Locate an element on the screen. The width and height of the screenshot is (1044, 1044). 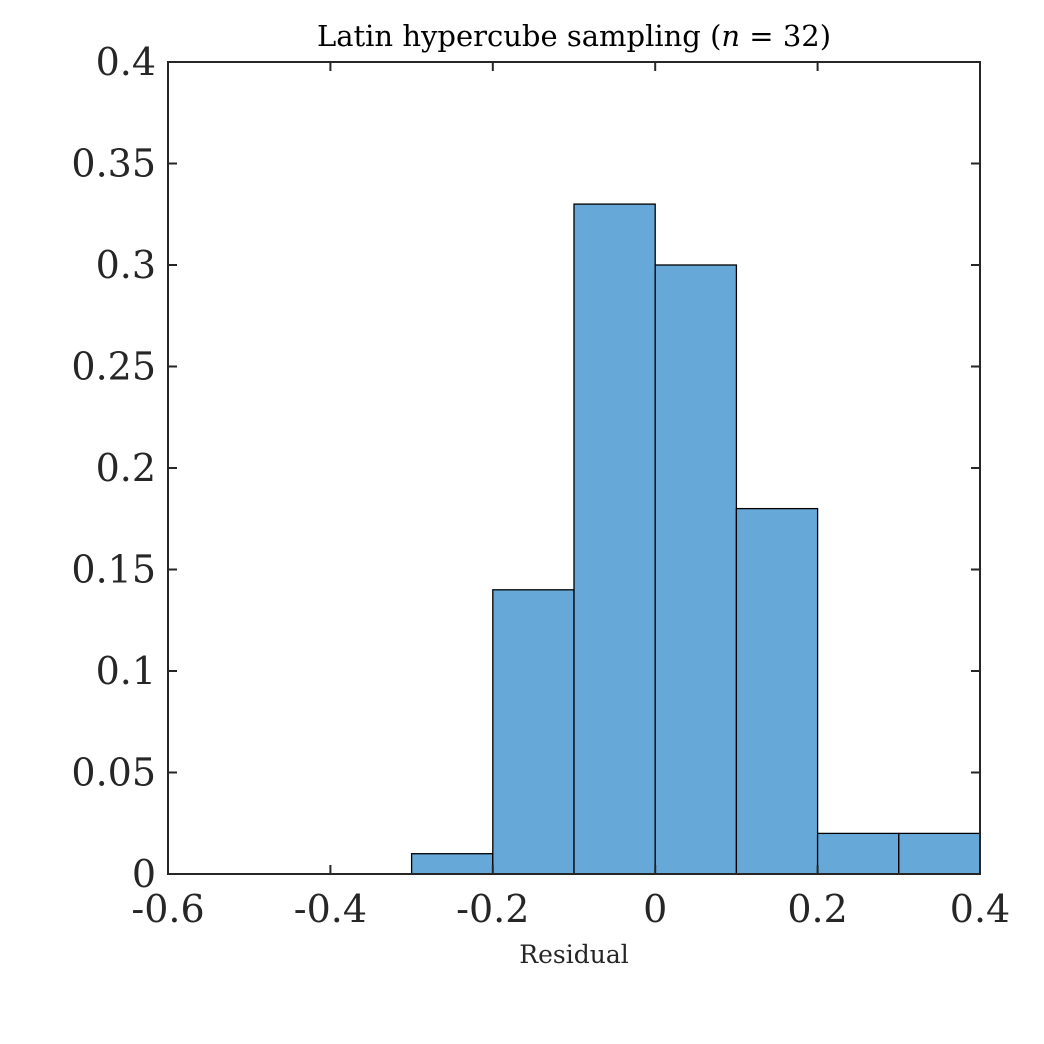
x-tick-label-2: -0.2 is located at coordinates (492, 909).